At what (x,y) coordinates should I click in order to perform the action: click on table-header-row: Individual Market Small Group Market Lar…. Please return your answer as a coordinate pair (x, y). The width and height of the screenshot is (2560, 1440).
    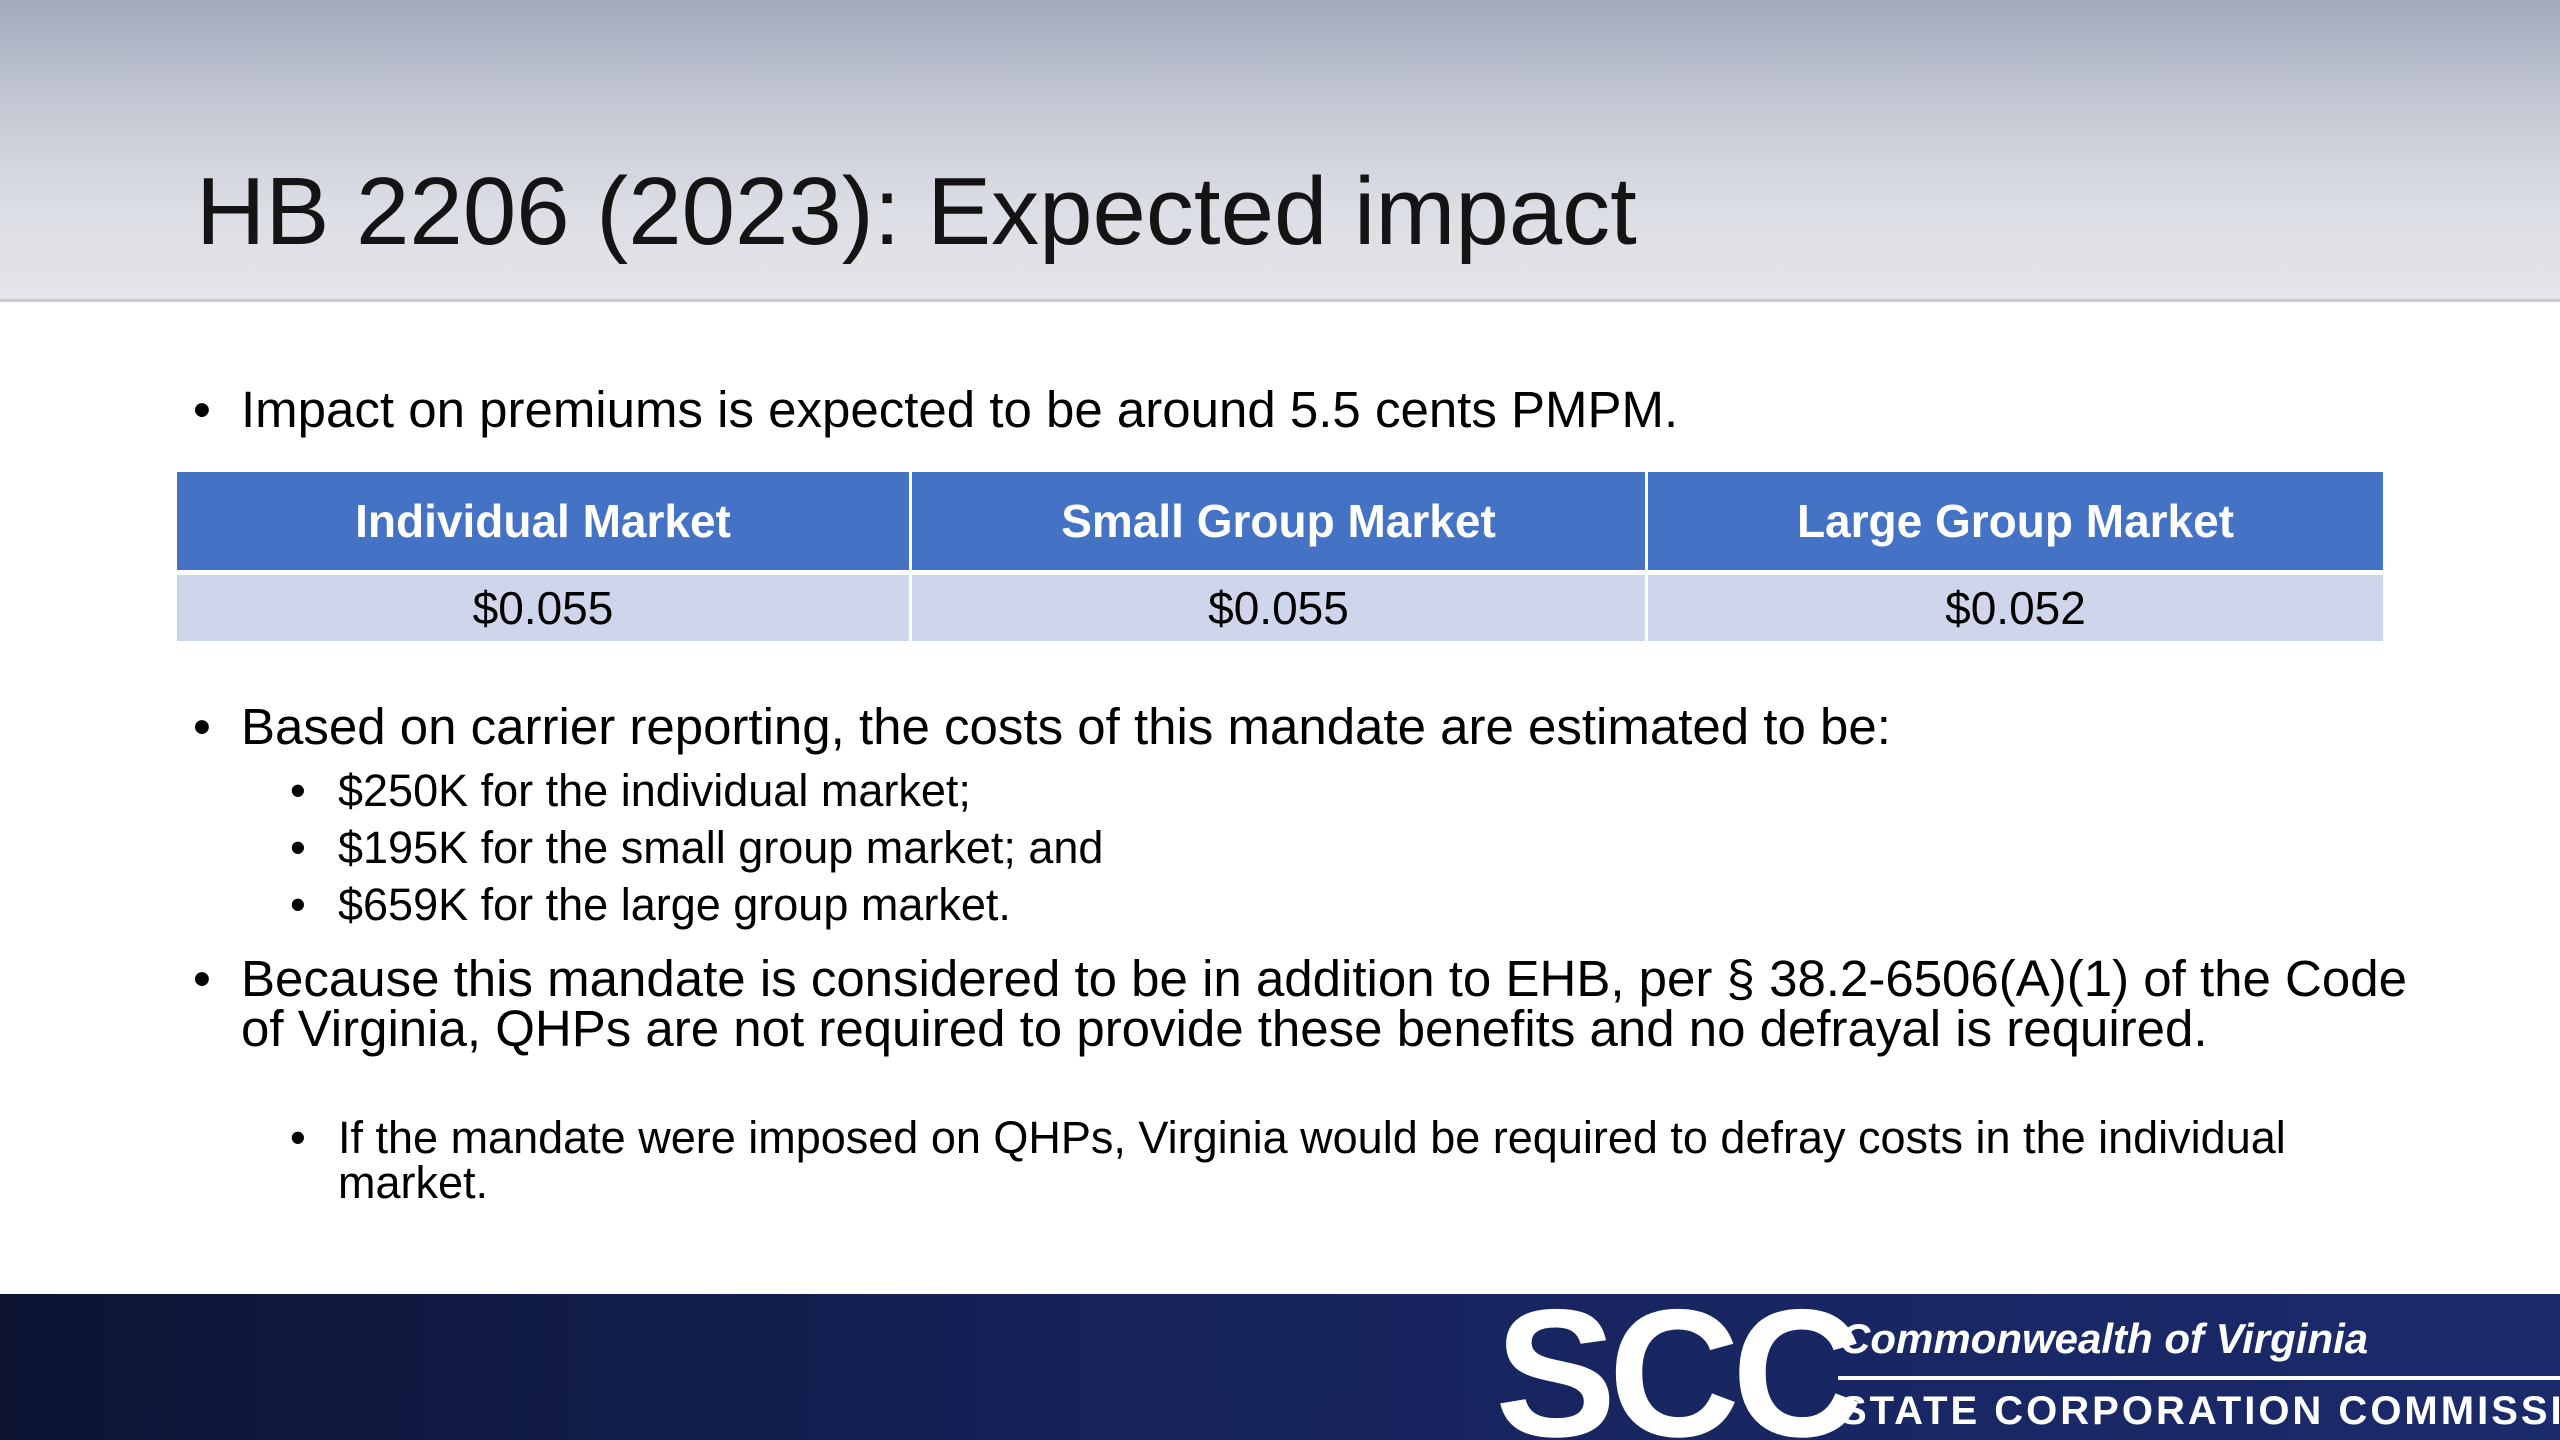
    Looking at the image, I should click on (1280, 523).